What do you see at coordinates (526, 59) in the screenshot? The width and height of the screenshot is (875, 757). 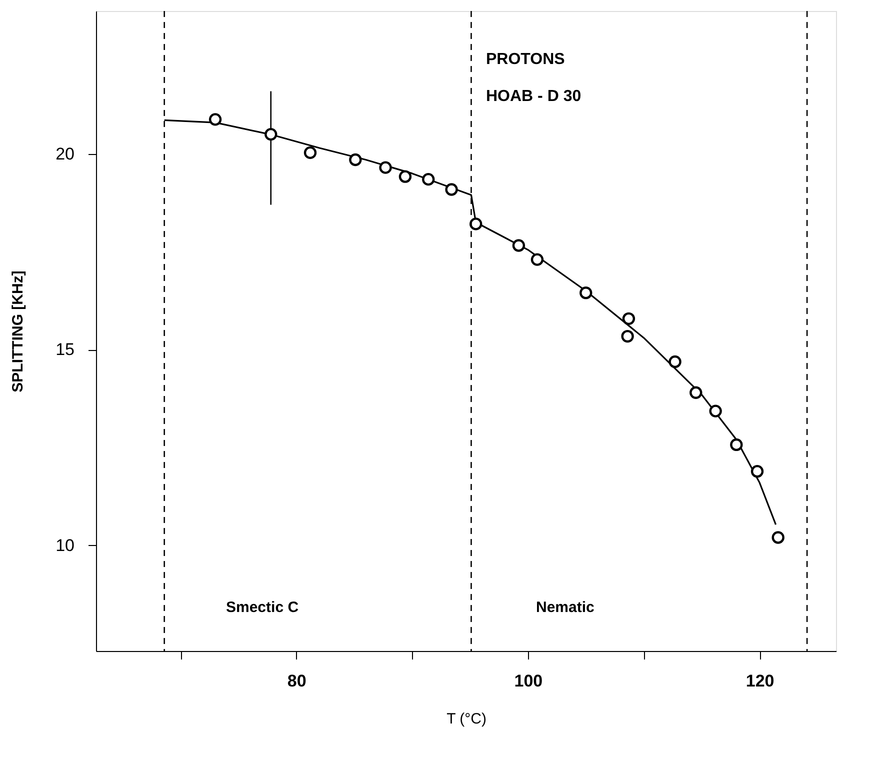 I see `annotation: PROTONS` at bounding box center [526, 59].